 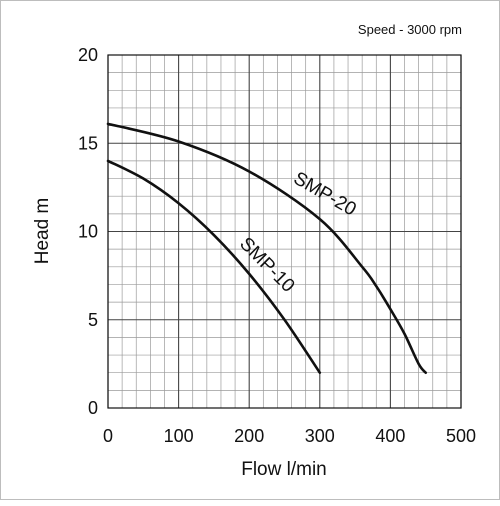 What do you see at coordinates (42, 231) in the screenshot?
I see `y-axis-label: Head m` at bounding box center [42, 231].